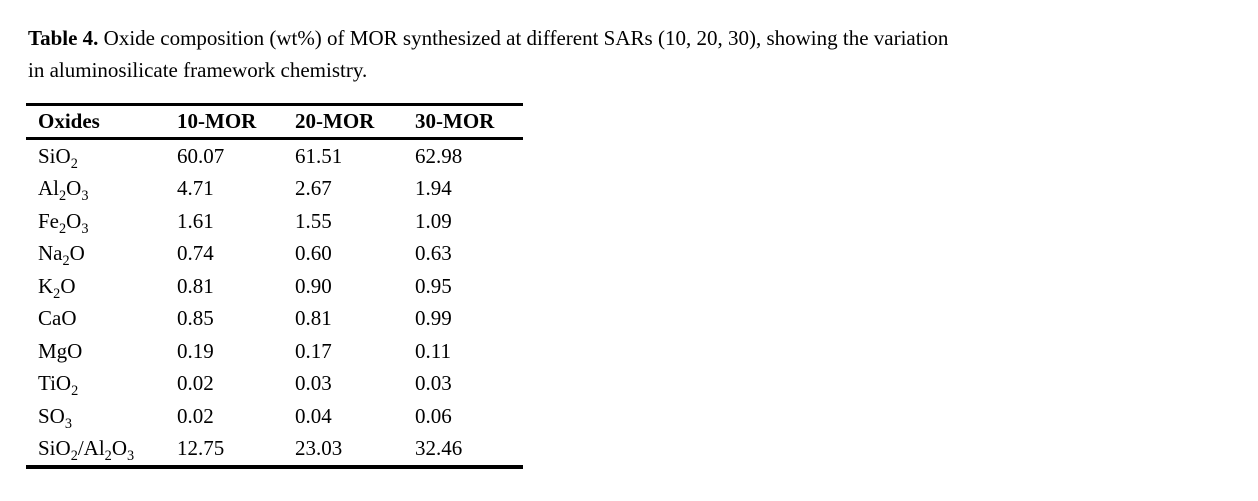 The image size is (1258, 501). Describe the element at coordinates (433, 253) in the screenshot. I see `value-cell: 0.63` at that location.